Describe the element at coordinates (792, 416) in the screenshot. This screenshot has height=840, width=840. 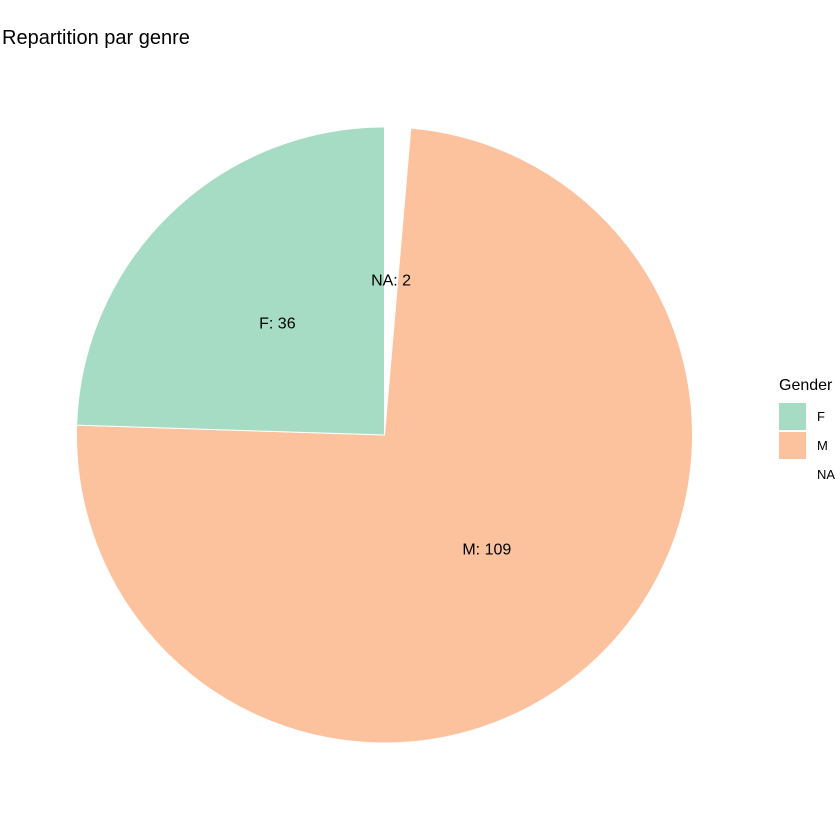
I see `legend-key-f` at that location.